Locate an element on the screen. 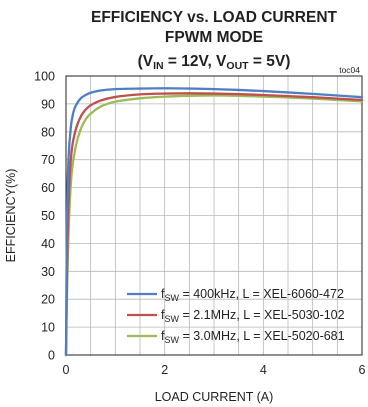 This screenshot has height=407, width=368. y-tick-label: 10 is located at coordinates (48, 328).